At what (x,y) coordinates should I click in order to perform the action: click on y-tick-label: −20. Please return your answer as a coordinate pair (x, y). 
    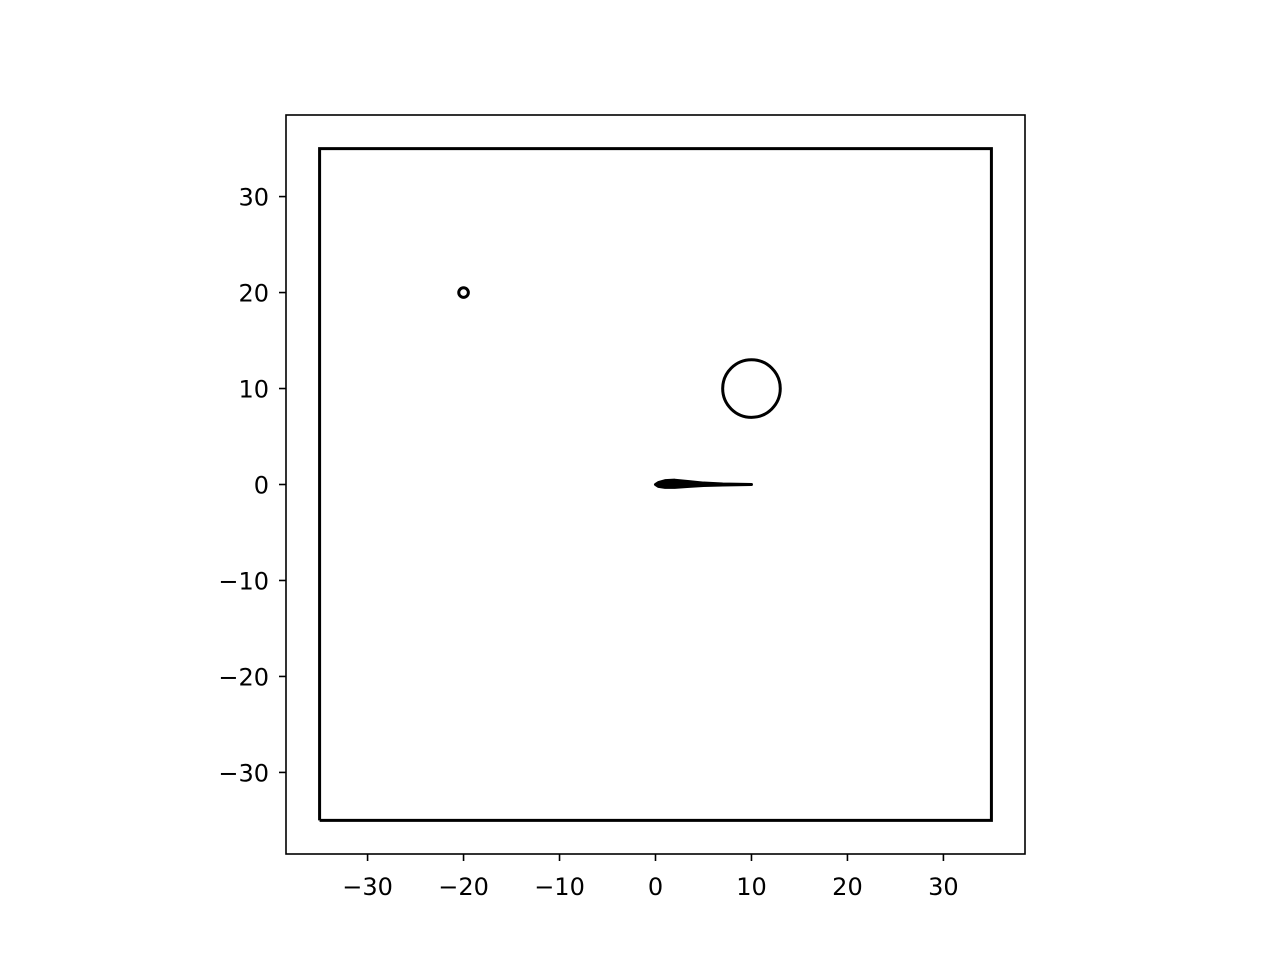
    Looking at the image, I should click on (243, 677).